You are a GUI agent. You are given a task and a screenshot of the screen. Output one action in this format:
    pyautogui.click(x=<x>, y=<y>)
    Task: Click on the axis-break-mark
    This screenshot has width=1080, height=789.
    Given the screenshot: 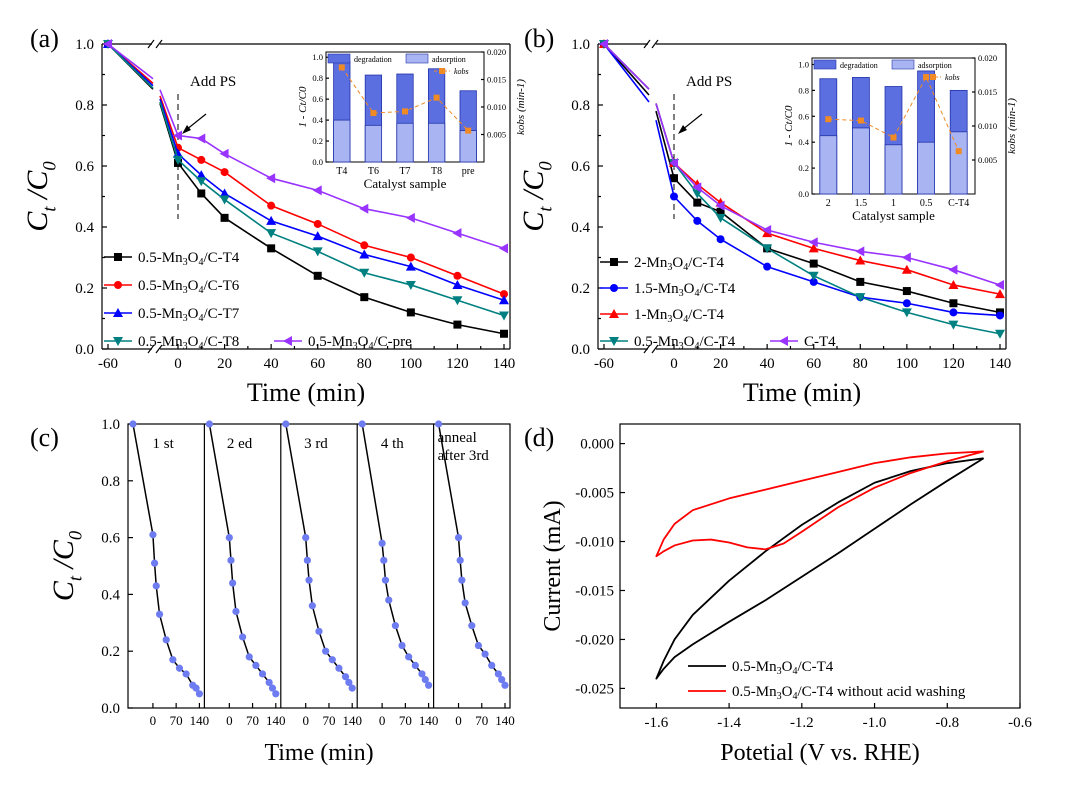 What is the action you would take?
    pyautogui.click(x=151, y=349)
    